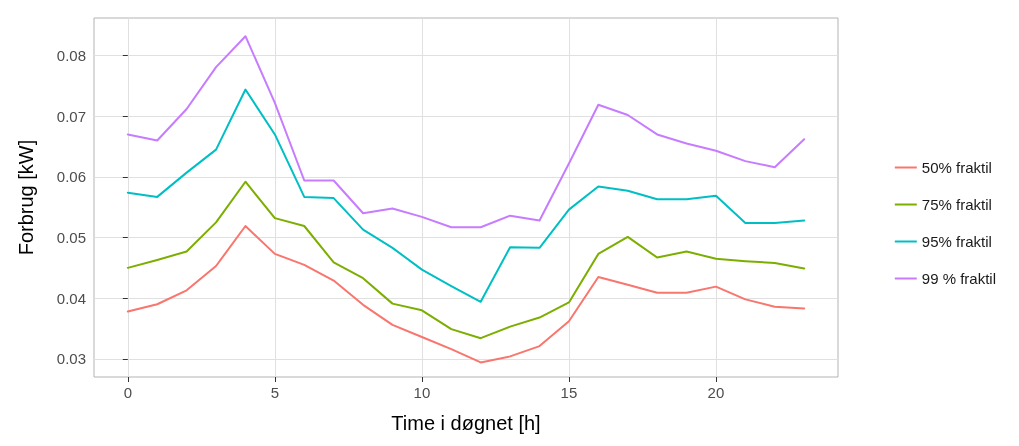 The width and height of the screenshot is (1019, 446). What do you see at coordinates (422, 392) in the screenshot?
I see `x-tick-label: 10` at bounding box center [422, 392].